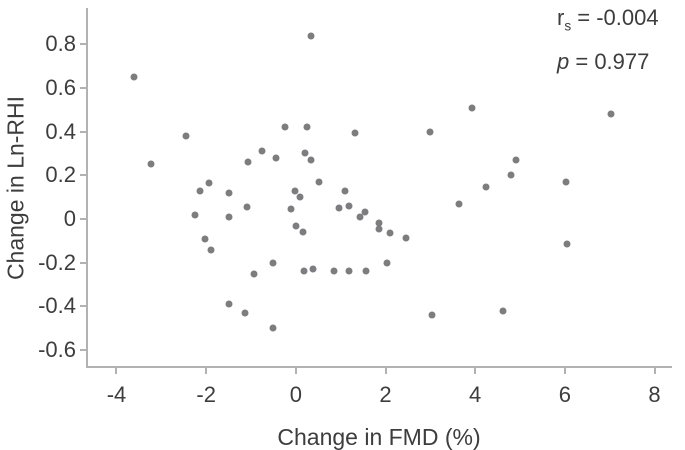 The image size is (685, 450). What do you see at coordinates (379, 437) in the screenshot?
I see `x-axis-title: Change in FMD (%)` at bounding box center [379, 437].